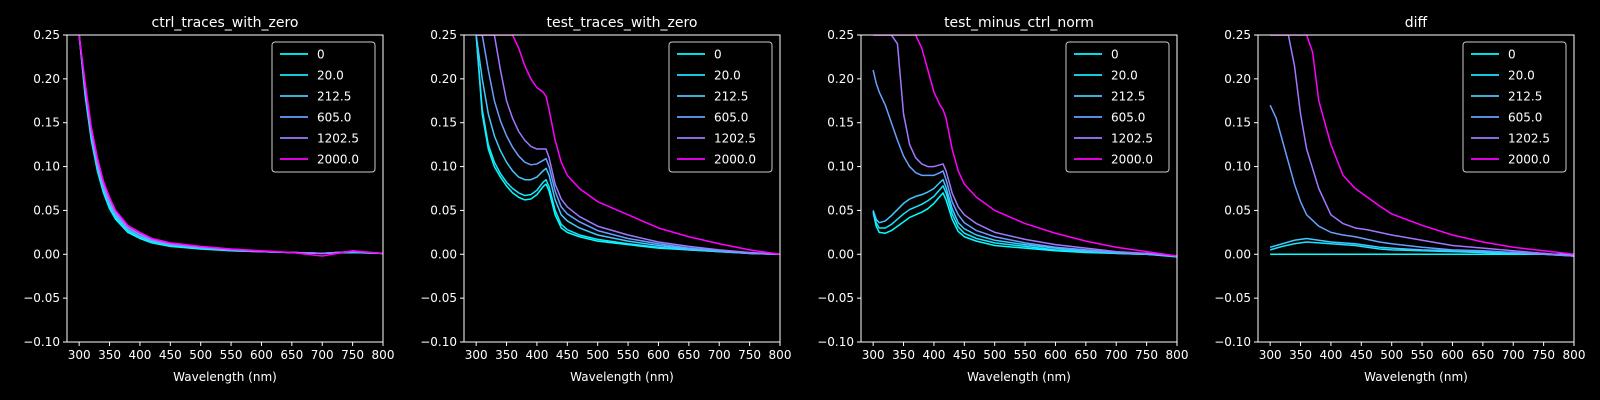 This screenshot has height=400, width=1600. Describe the element at coordinates (352, 355) in the screenshot. I see `x-tick-label: 750` at that location.